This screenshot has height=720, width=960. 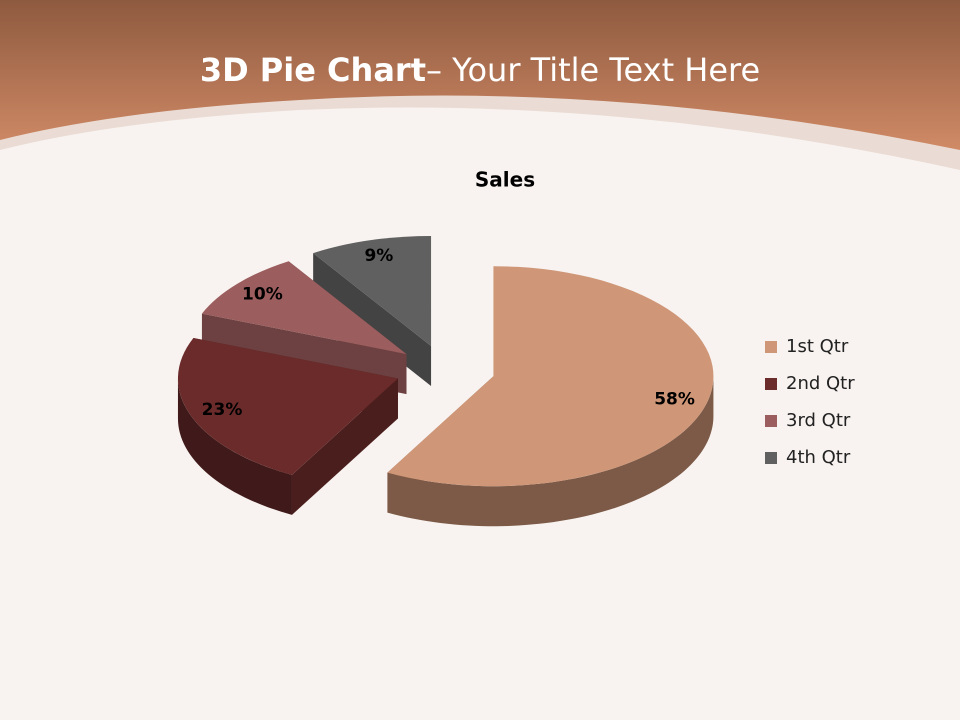 I want to click on data-label: 9%, so click(x=378, y=256).